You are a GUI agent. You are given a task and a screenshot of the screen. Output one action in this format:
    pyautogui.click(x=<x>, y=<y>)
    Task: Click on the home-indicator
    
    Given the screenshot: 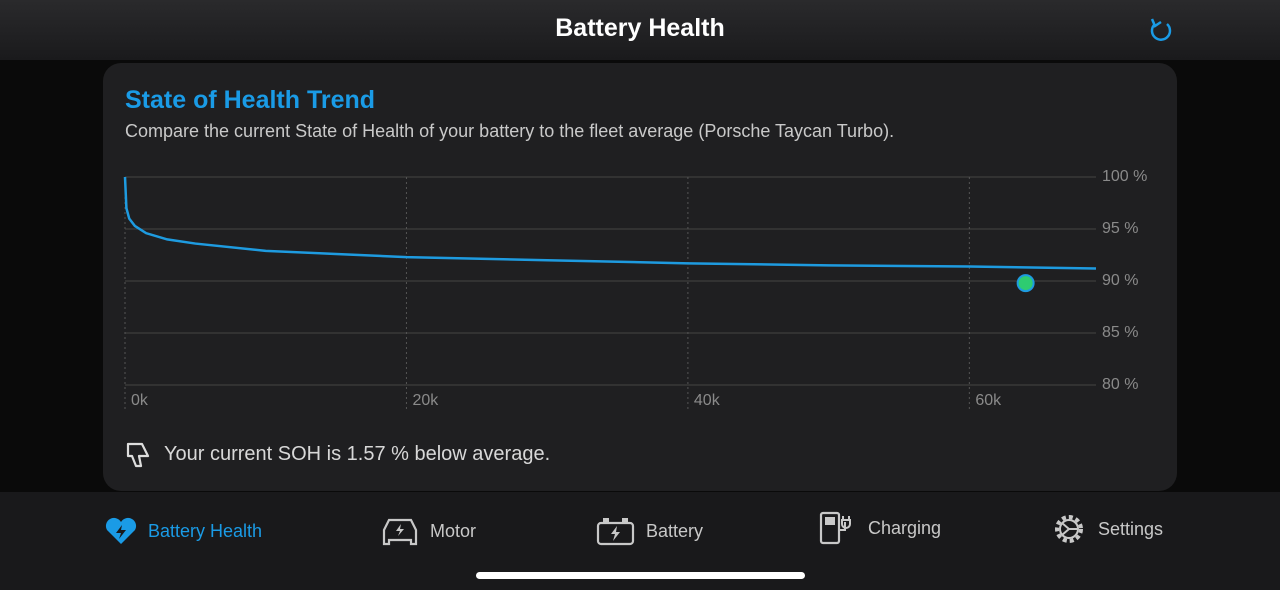 What is the action you would take?
    pyautogui.click(x=640, y=575)
    